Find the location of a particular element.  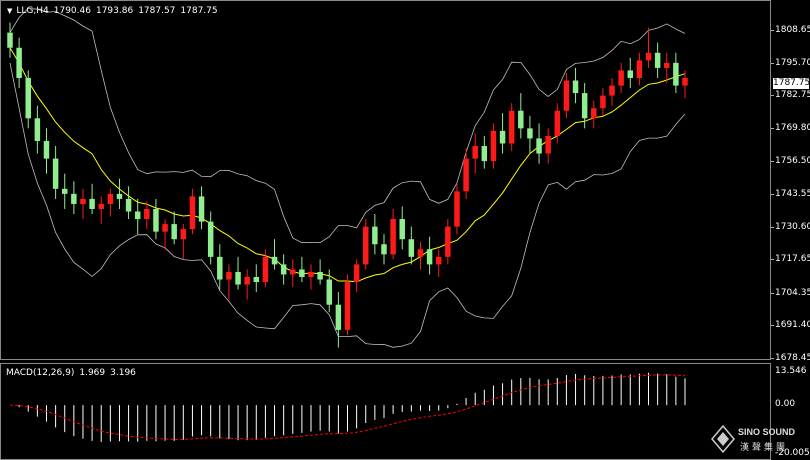

symbol-timeframe: LLG,H4 is located at coordinates (32, 11).